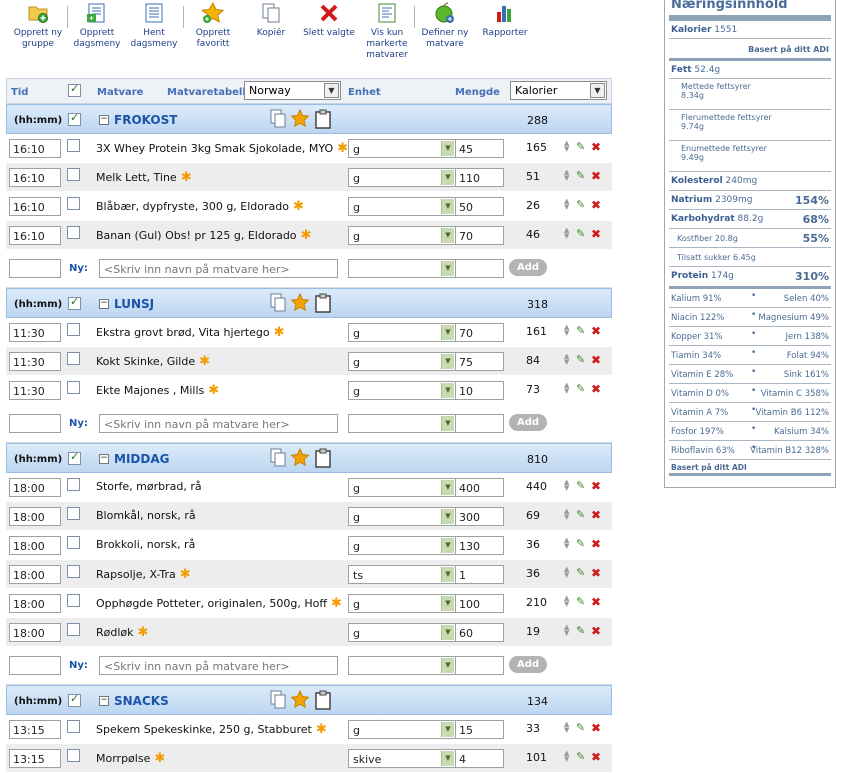  What do you see at coordinates (213, 25) in the screenshot?
I see `create-favorite-button: Opprett favoritt` at bounding box center [213, 25].